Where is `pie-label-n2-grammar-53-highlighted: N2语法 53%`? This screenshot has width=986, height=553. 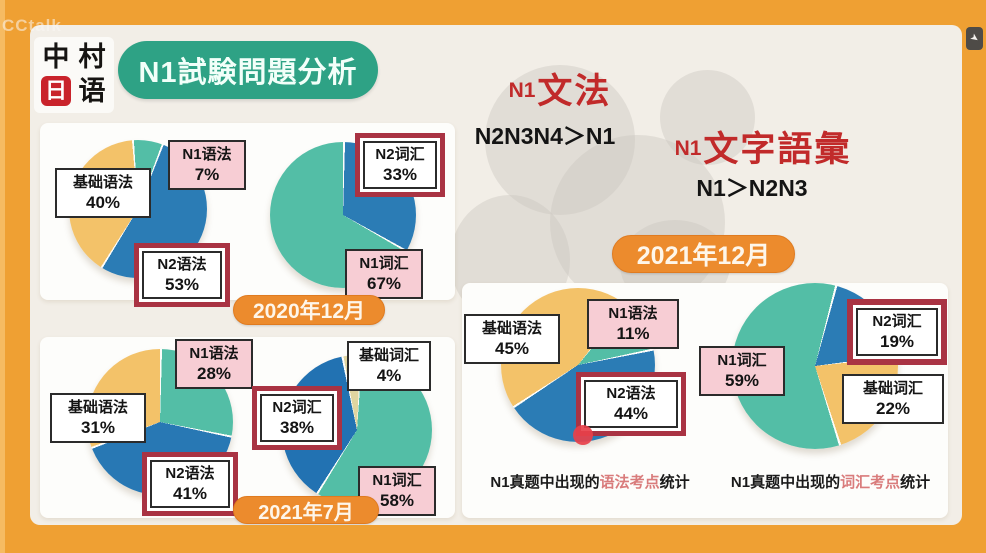
pie-label-n2-grammar-53-highlighted: N2语法 53% is located at coordinates (182, 275).